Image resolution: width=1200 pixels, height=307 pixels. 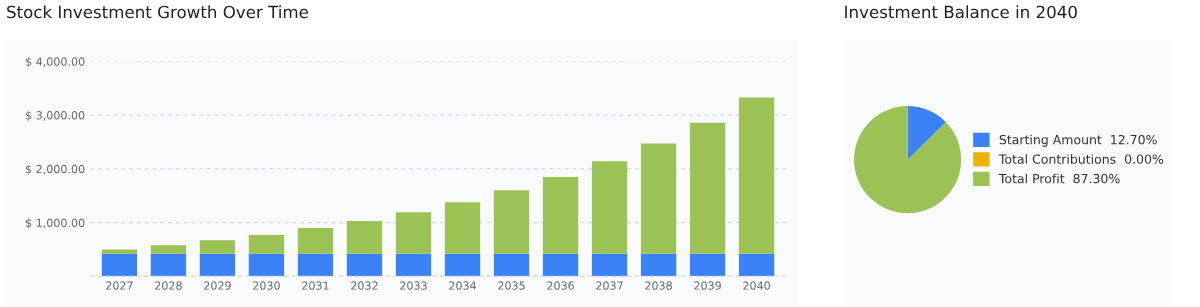 I want to click on y-tick-label: $ 2,000.00, so click(x=55, y=169).